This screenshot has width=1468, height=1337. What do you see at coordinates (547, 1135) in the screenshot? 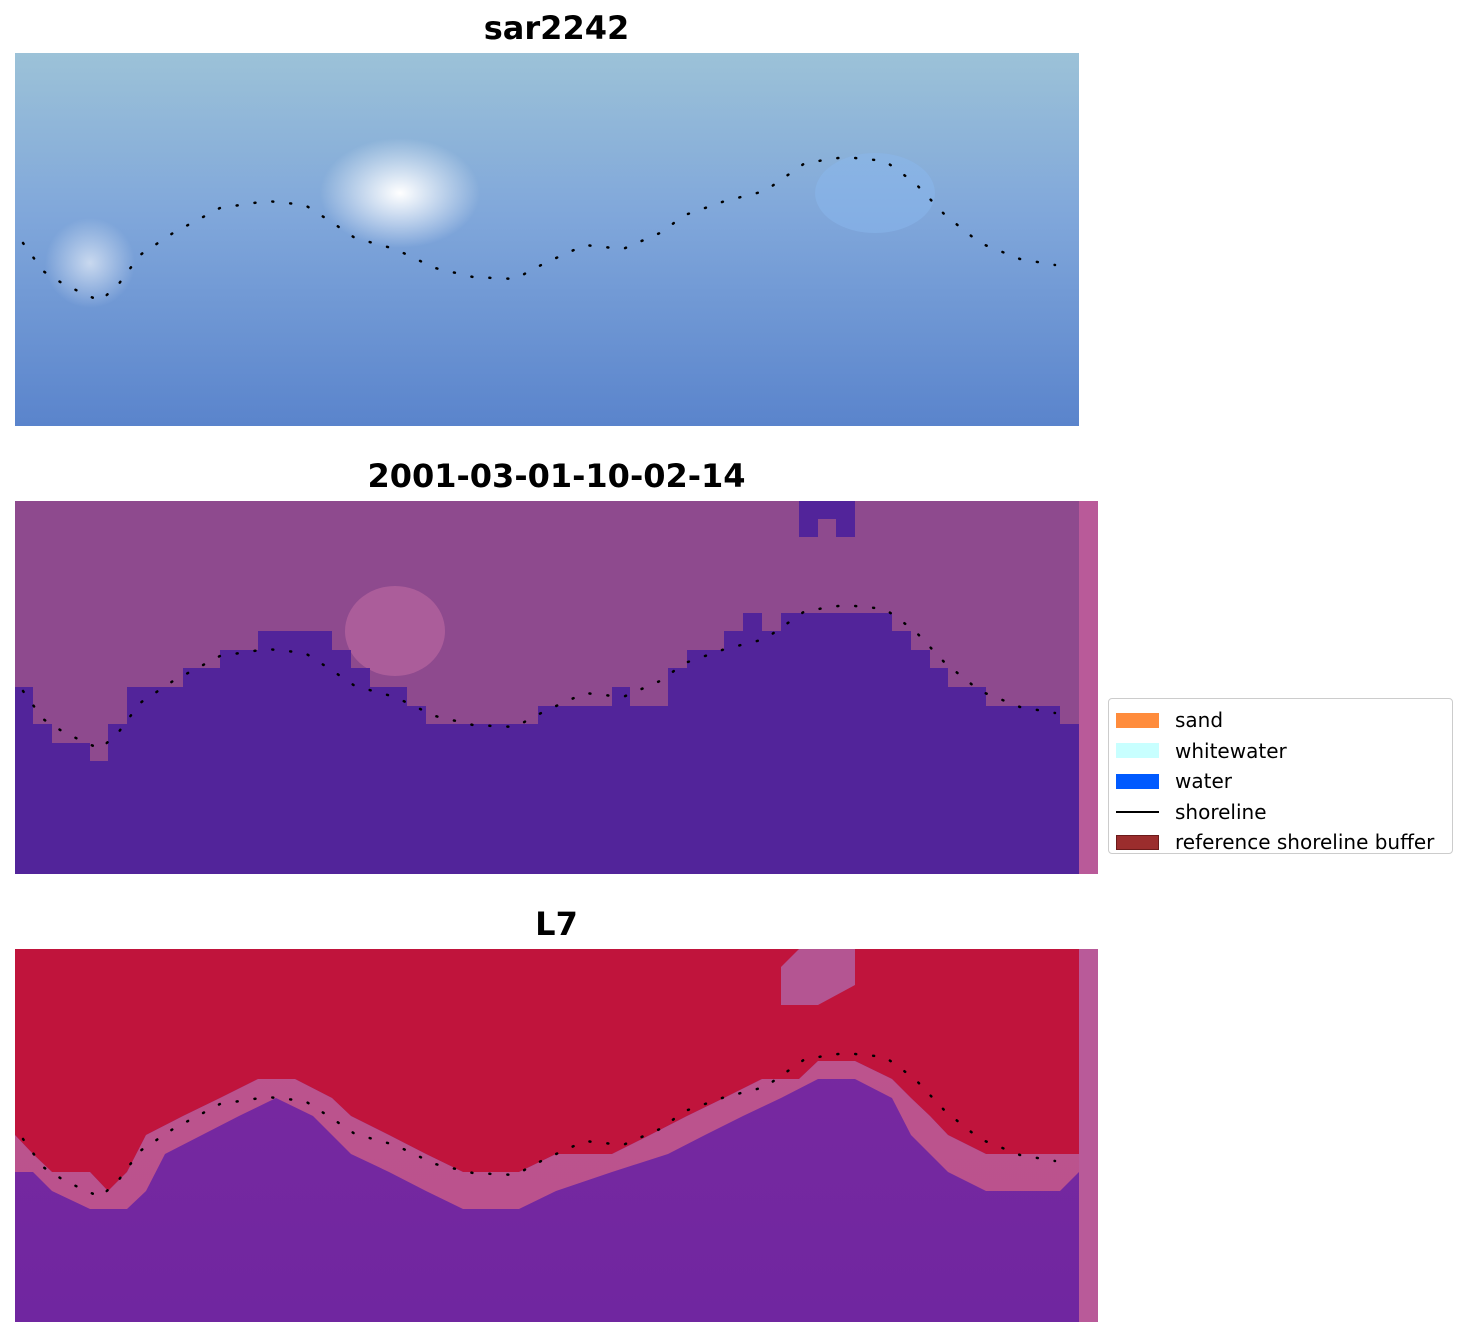
I see `transition-band` at bounding box center [547, 1135].